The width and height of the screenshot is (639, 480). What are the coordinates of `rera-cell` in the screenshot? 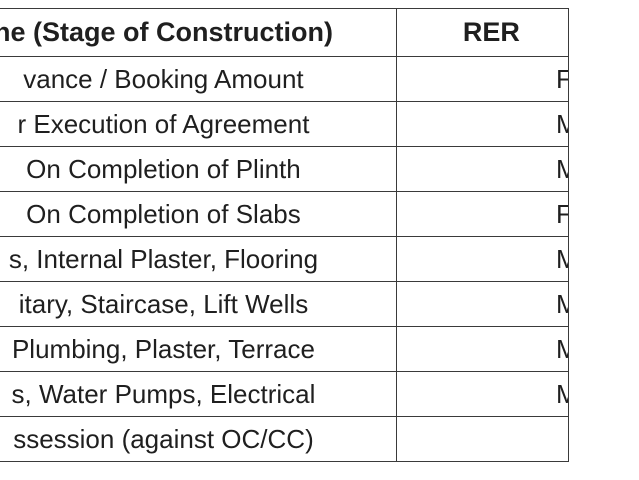 It's located at (482, 439).